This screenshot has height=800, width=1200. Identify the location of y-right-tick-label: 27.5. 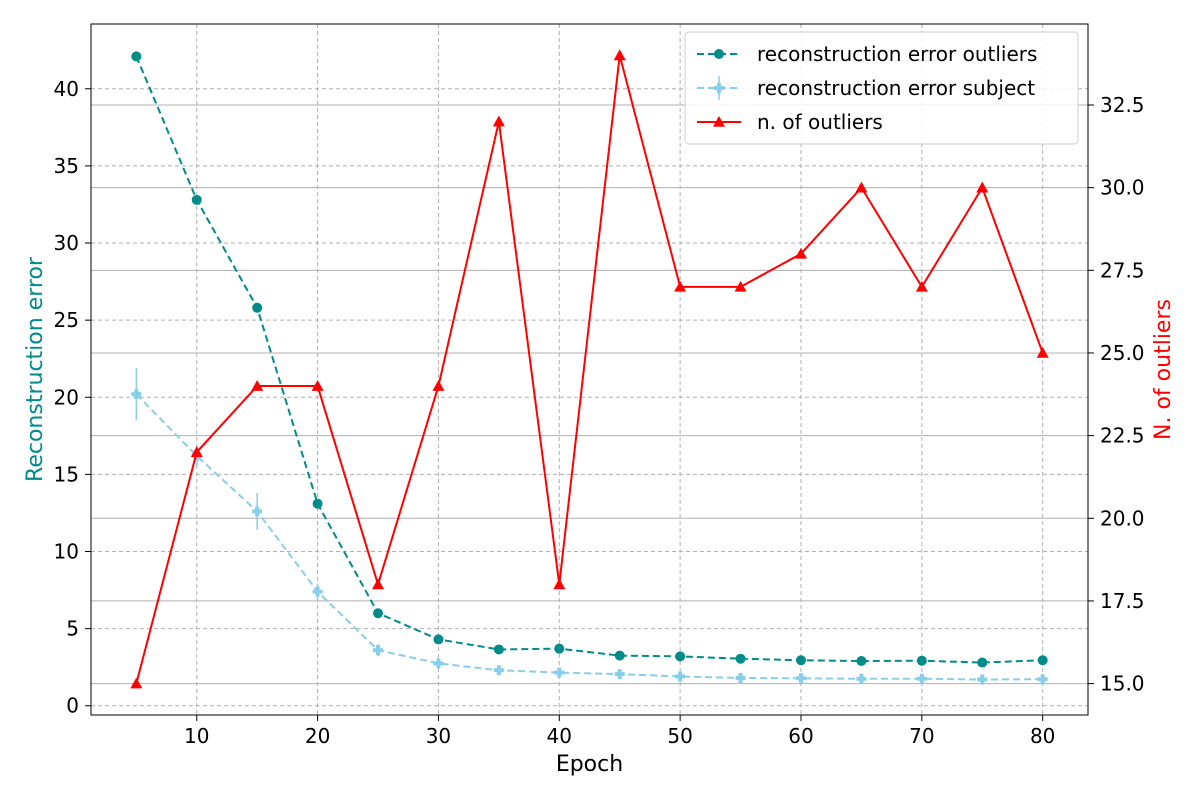
(1122, 270).